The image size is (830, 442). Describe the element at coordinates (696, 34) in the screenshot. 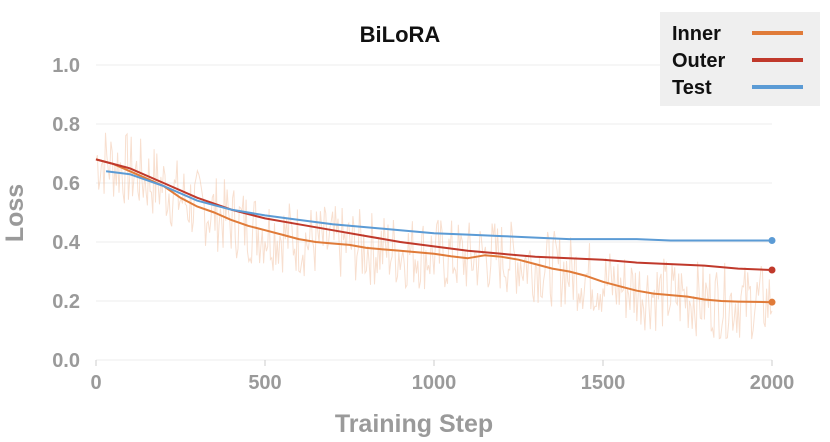

I see `legend-label-inner: Inner` at that location.